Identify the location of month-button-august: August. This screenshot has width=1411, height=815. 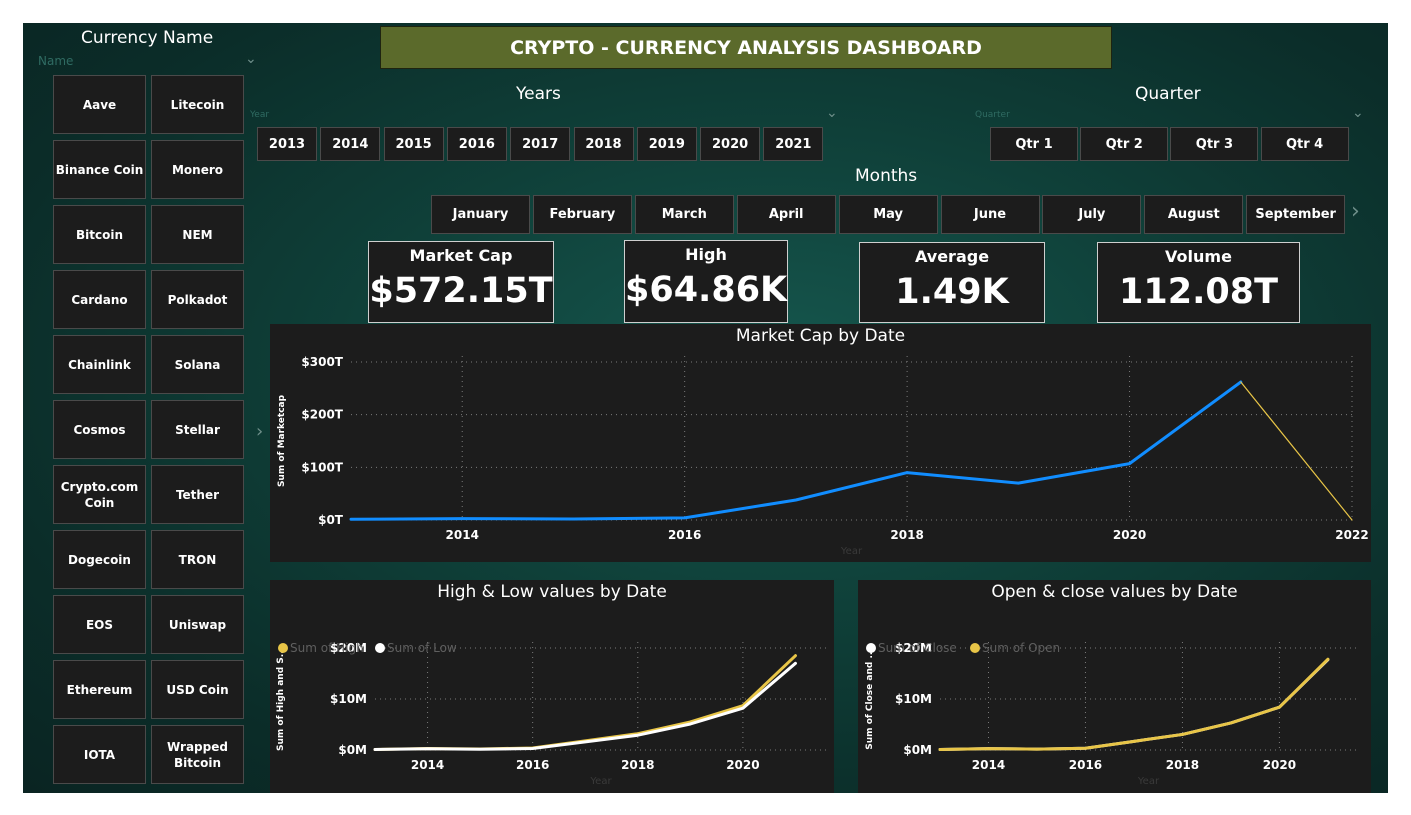
(1194, 214).